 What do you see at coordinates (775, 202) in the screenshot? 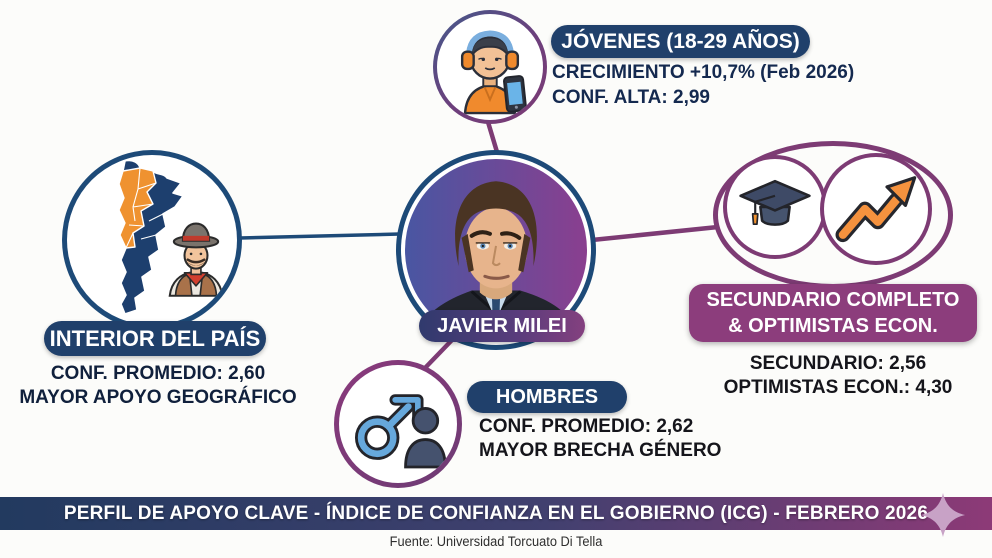
I see `graduation-cap-icon` at bounding box center [775, 202].